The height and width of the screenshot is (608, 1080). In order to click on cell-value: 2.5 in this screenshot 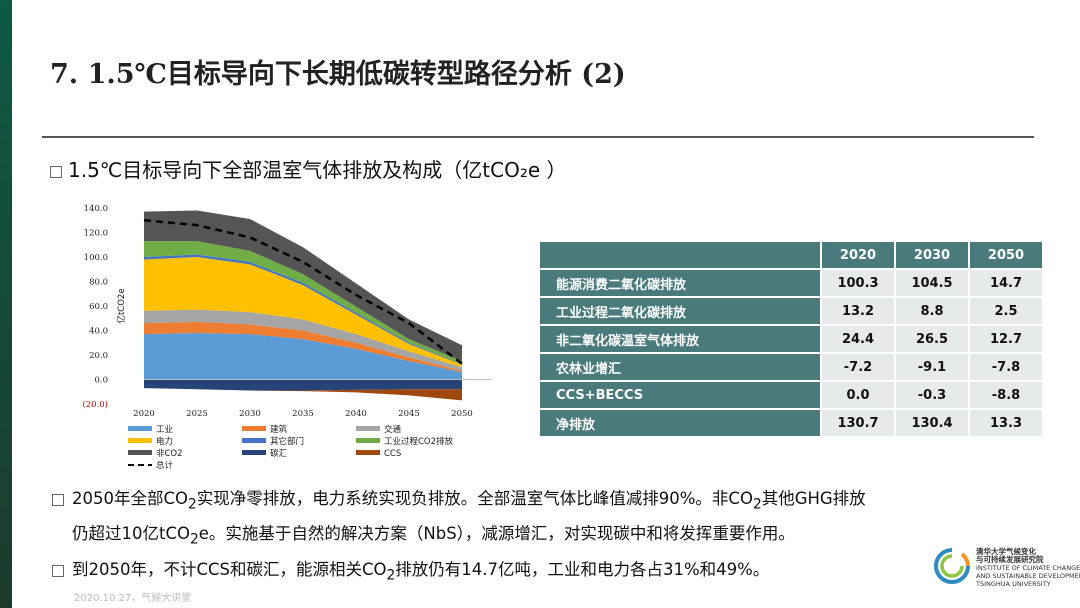, I will do `click(1006, 311)`.